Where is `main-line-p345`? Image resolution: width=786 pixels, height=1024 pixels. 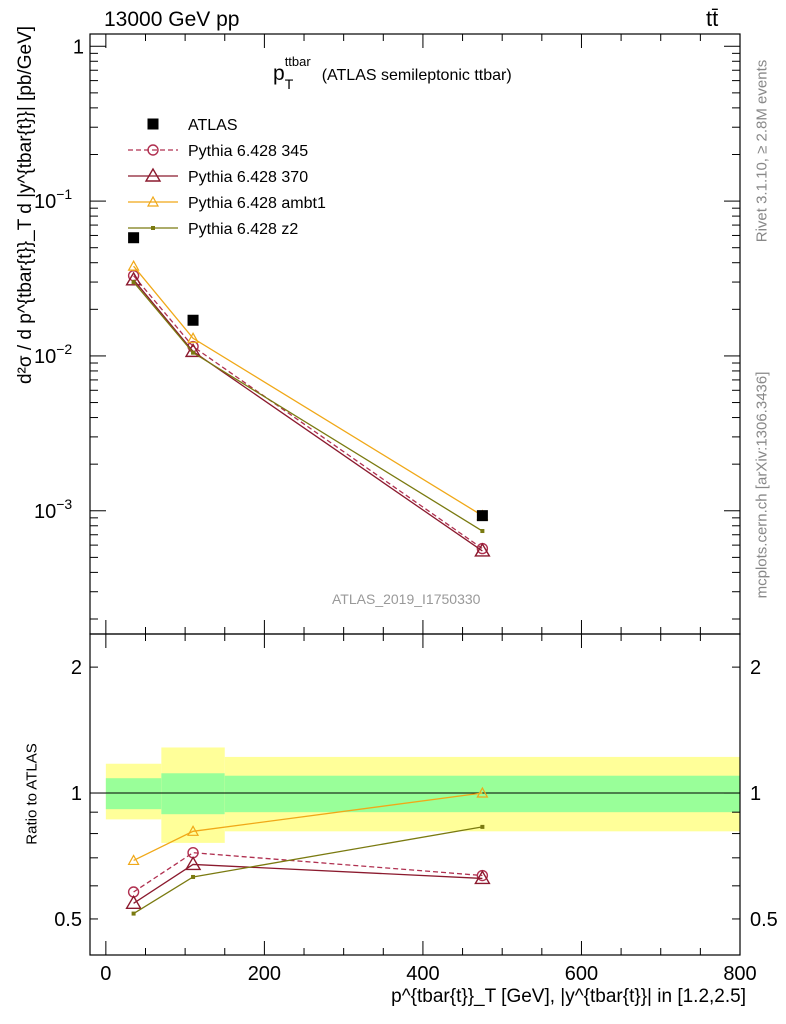 main-line-p345 is located at coordinates (308, 412).